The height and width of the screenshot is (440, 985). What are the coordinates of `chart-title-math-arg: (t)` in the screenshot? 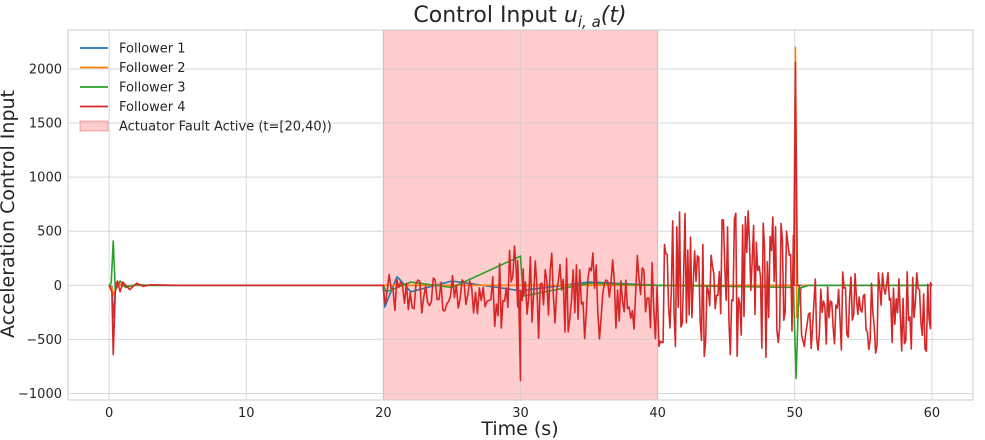 It's located at (614, 15).